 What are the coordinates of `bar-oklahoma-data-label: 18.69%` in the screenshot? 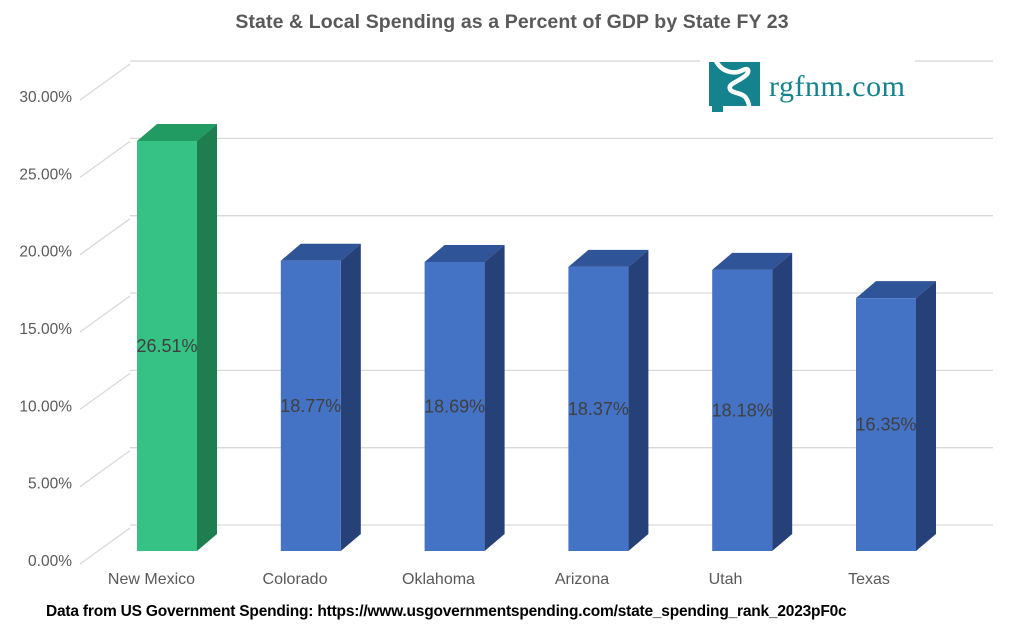 It's located at (454, 406).